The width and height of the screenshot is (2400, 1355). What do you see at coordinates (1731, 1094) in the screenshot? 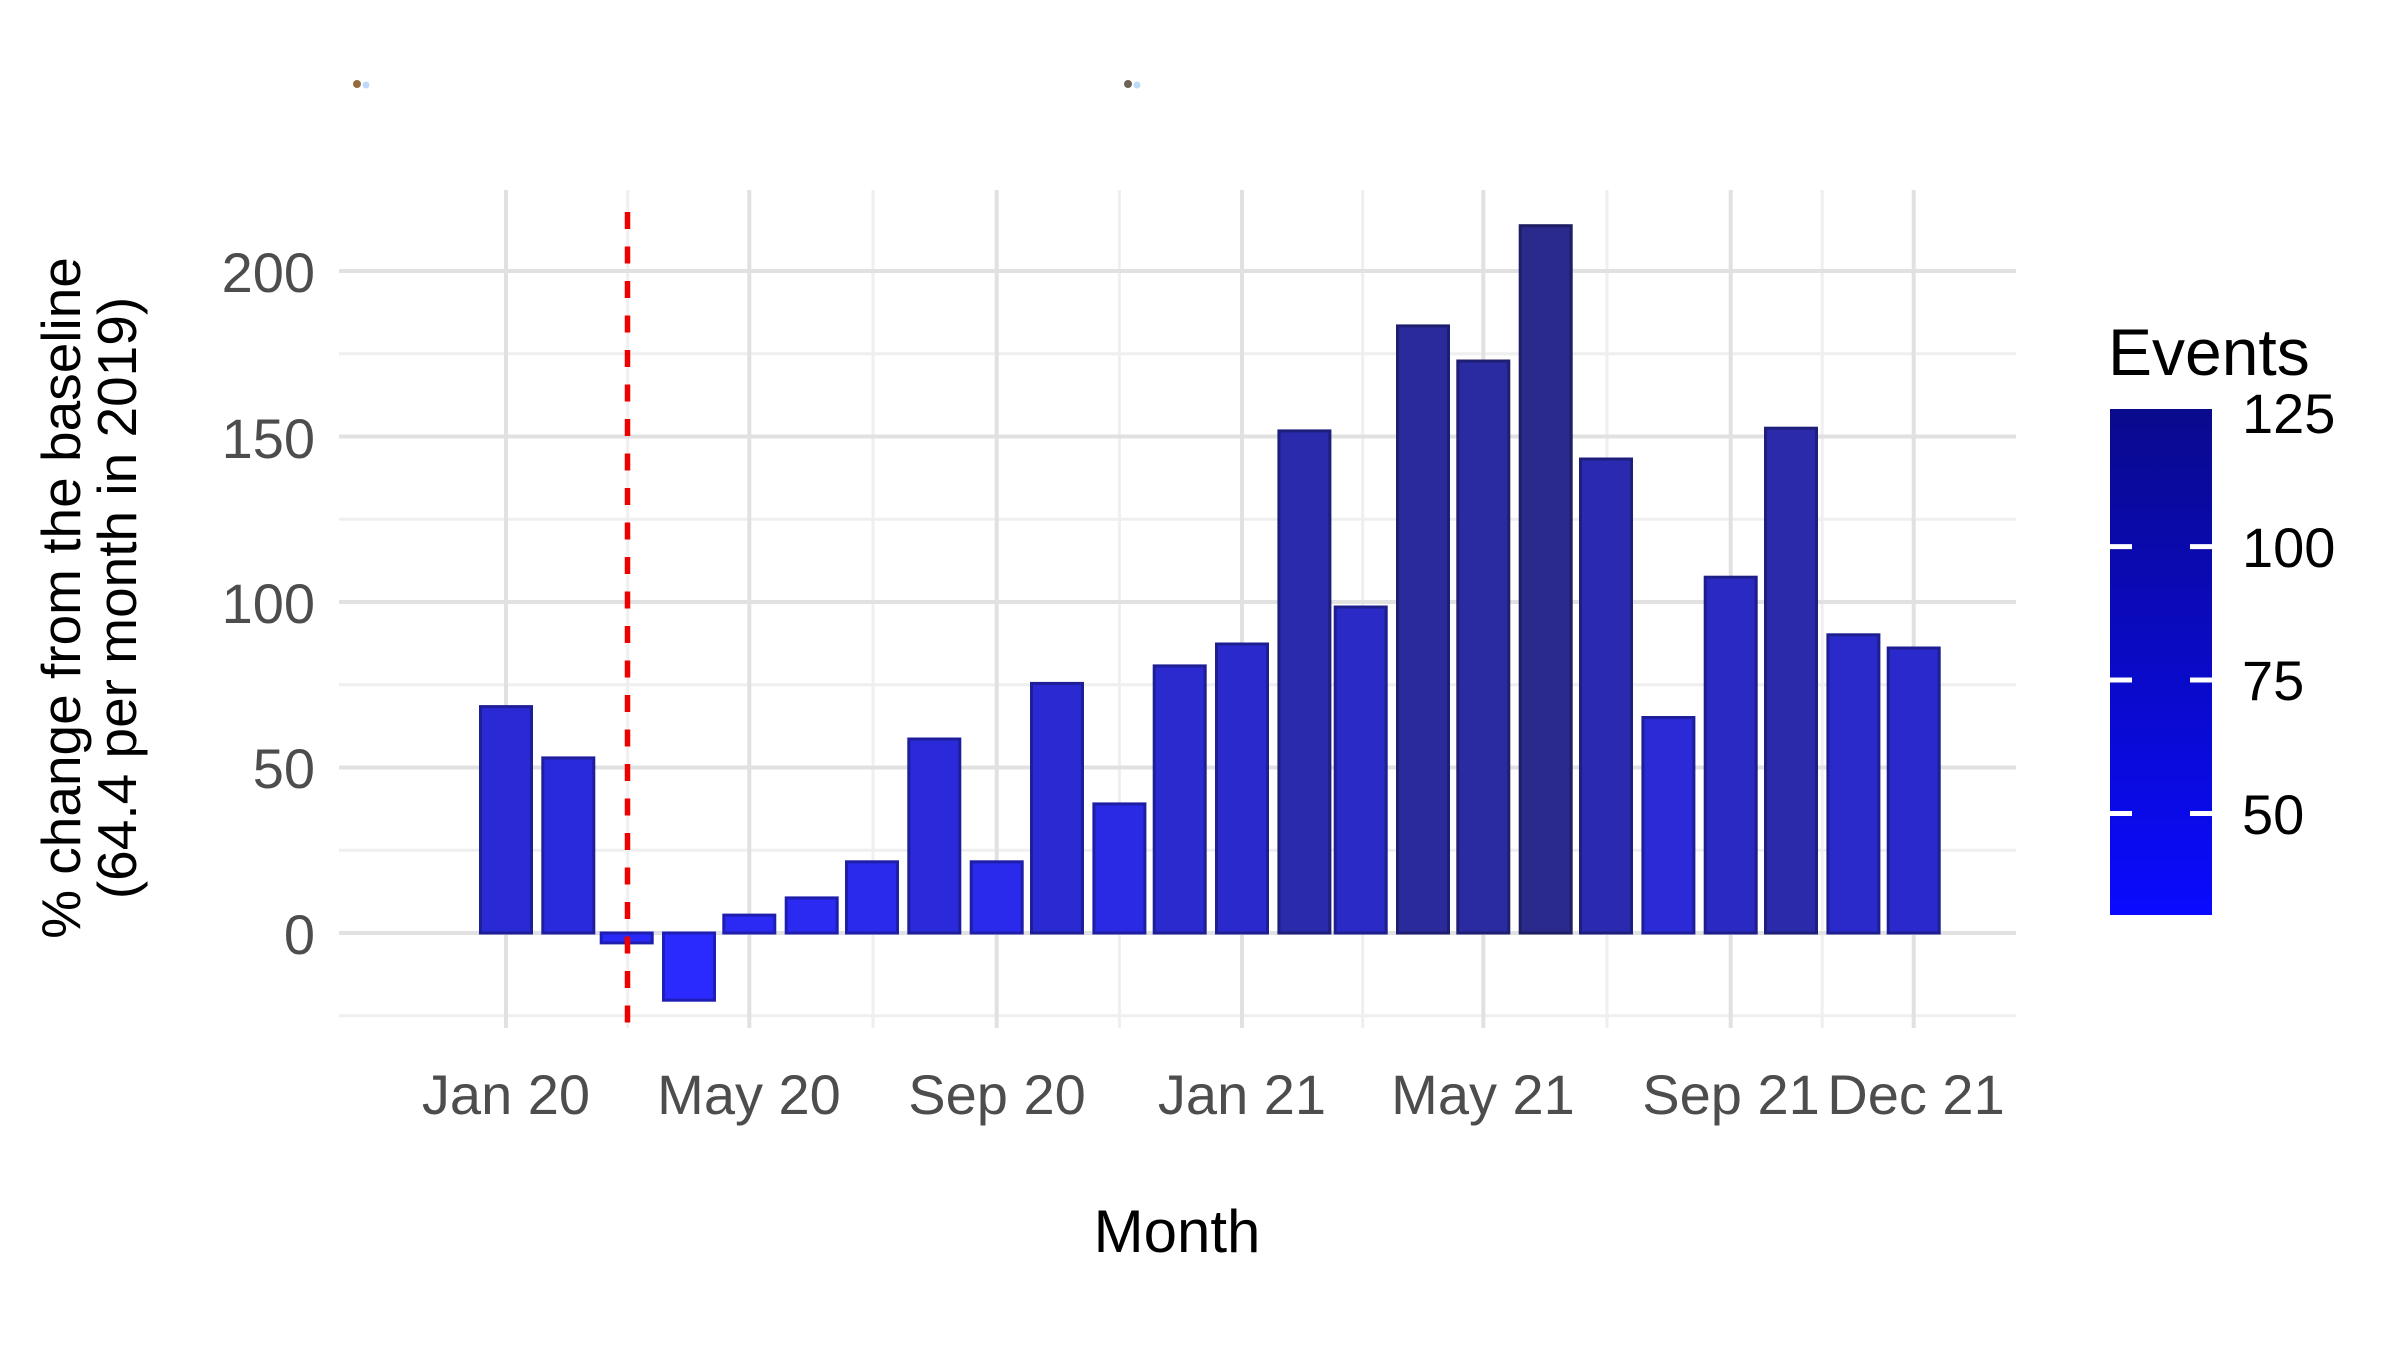
I see `svg-text: Sep 21` at bounding box center [1731, 1094].